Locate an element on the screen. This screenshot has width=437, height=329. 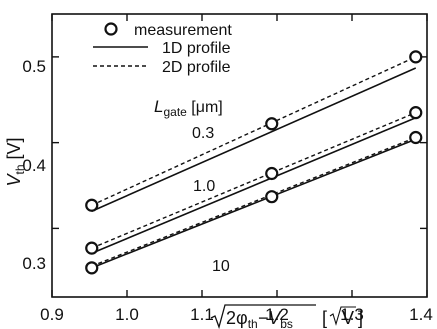
x-tick-label: 1.4 is located at coordinates (421, 314).